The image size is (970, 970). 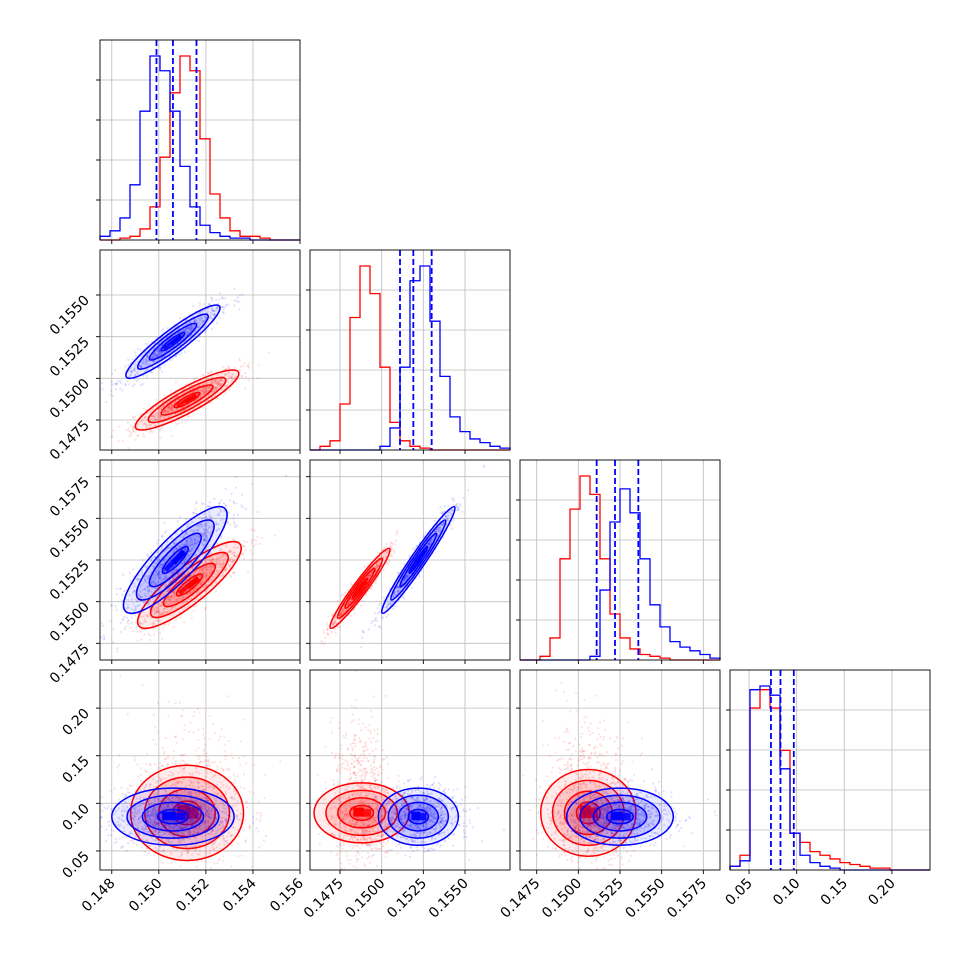 What do you see at coordinates (786, 892) in the screenshot?
I see `x-tick-label: 0.10` at bounding box center [786, 892].